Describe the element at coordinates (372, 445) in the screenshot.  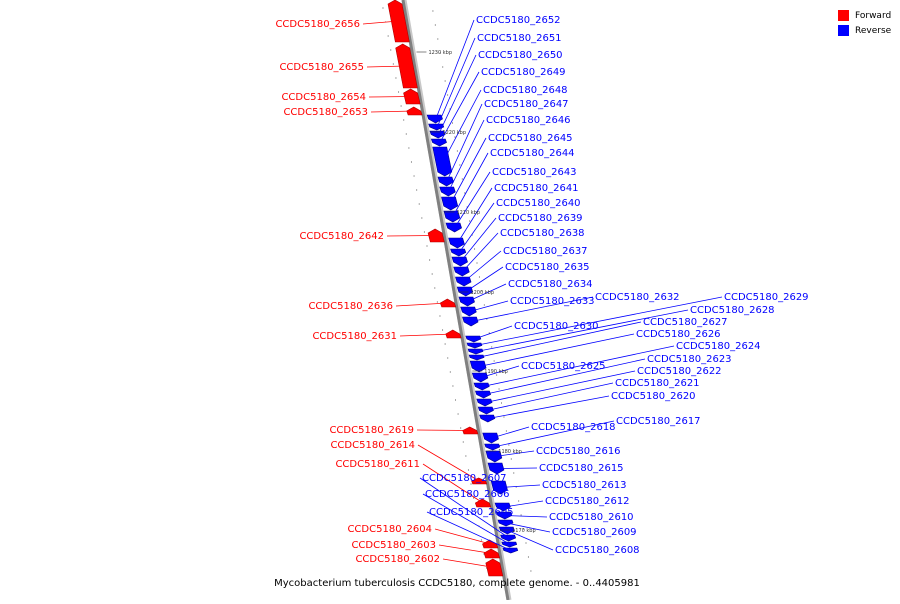
I see `gene-label-ccdc5180-2614: CCDC5180_2614` at that location.